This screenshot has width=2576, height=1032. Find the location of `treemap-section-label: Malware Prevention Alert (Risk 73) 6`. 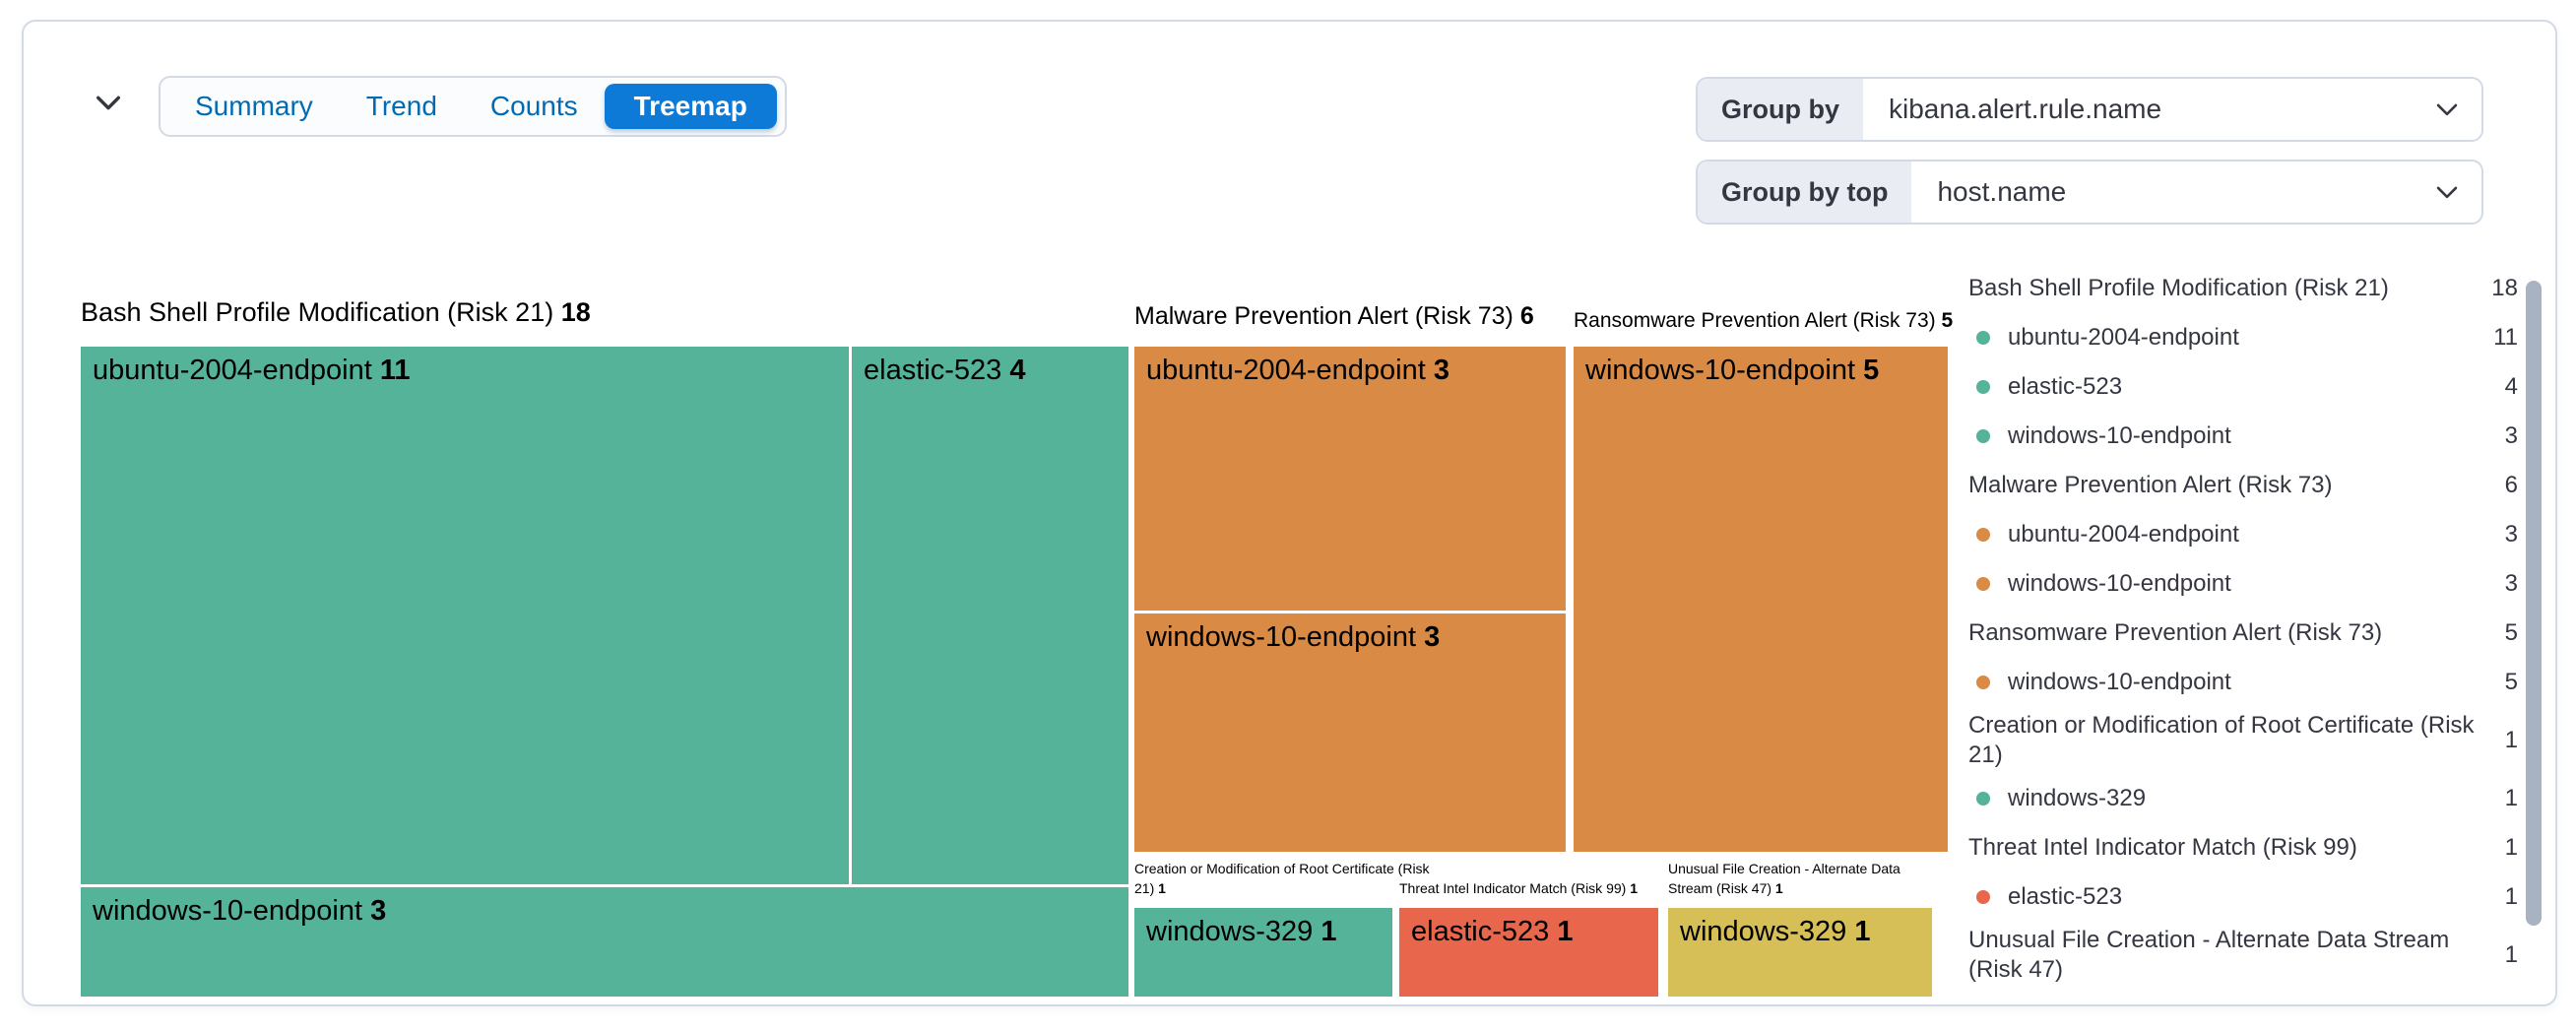

treemap-section-label: Malware Prevention Alert (Risk 73) 6 is located at coordinates (1334, 316).